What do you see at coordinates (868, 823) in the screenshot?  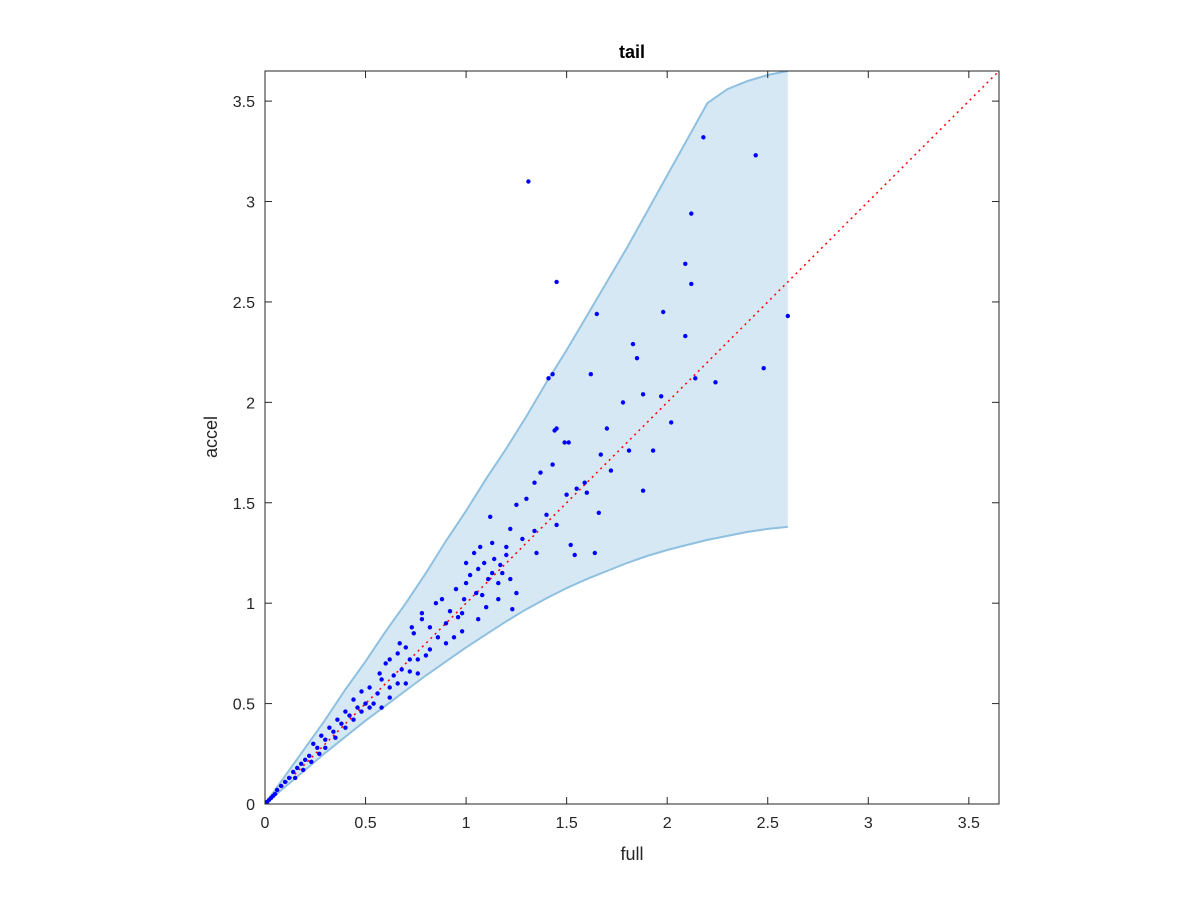 I see `x-tick-label: 3` at bounding box center [868, 823].